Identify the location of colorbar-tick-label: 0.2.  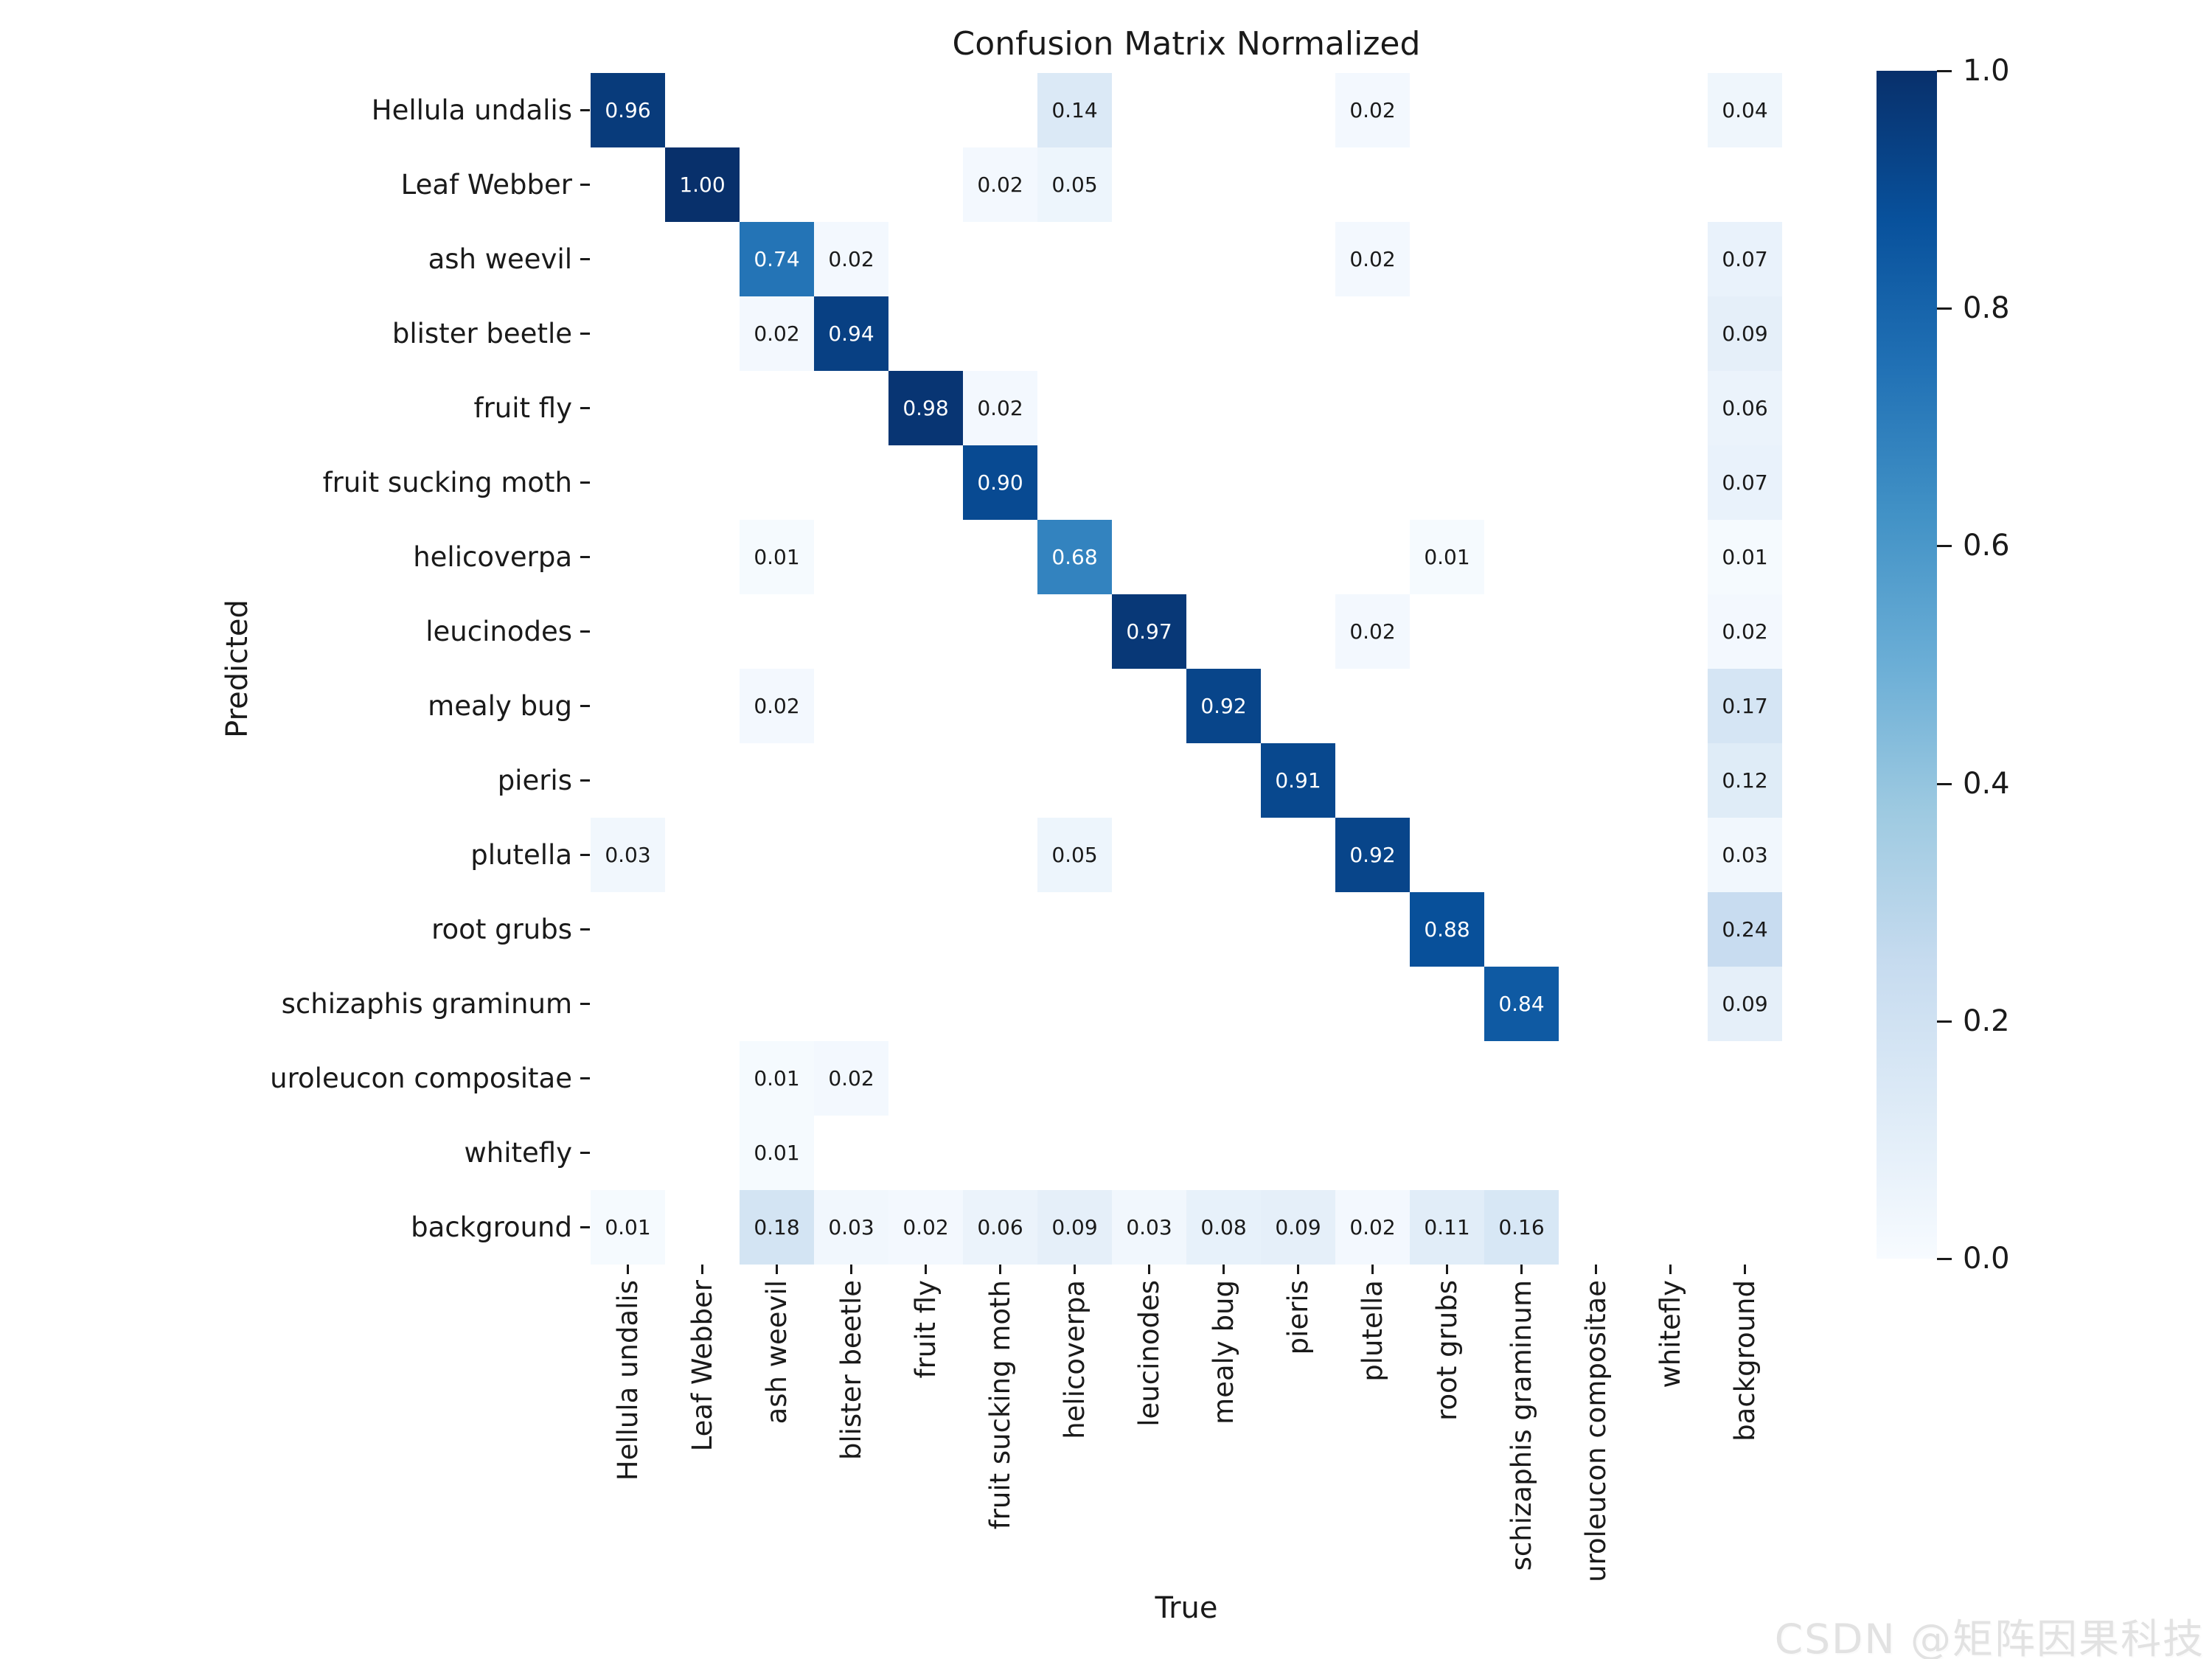
(1986, 1021).